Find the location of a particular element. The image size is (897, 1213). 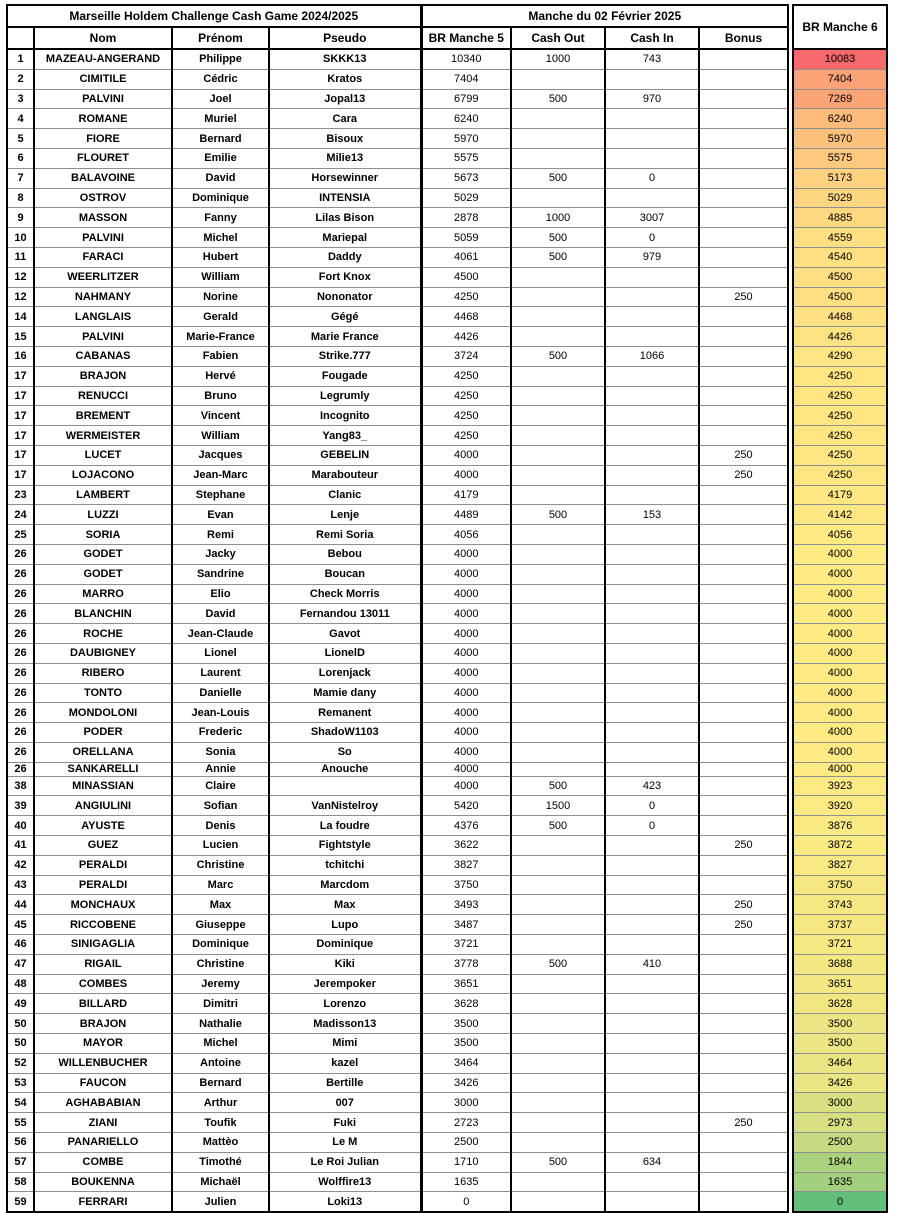

cash-in-cell: 743 is located at coordinates (652, 59).